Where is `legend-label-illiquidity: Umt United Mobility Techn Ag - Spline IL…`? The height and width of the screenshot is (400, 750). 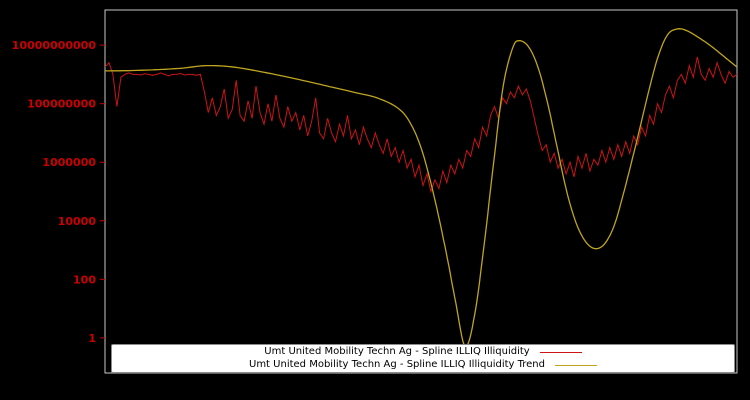
legend-label-illiquidity: Umt United Mobility Techn Ag - Spline IL… is located at coordinates (397, 351).